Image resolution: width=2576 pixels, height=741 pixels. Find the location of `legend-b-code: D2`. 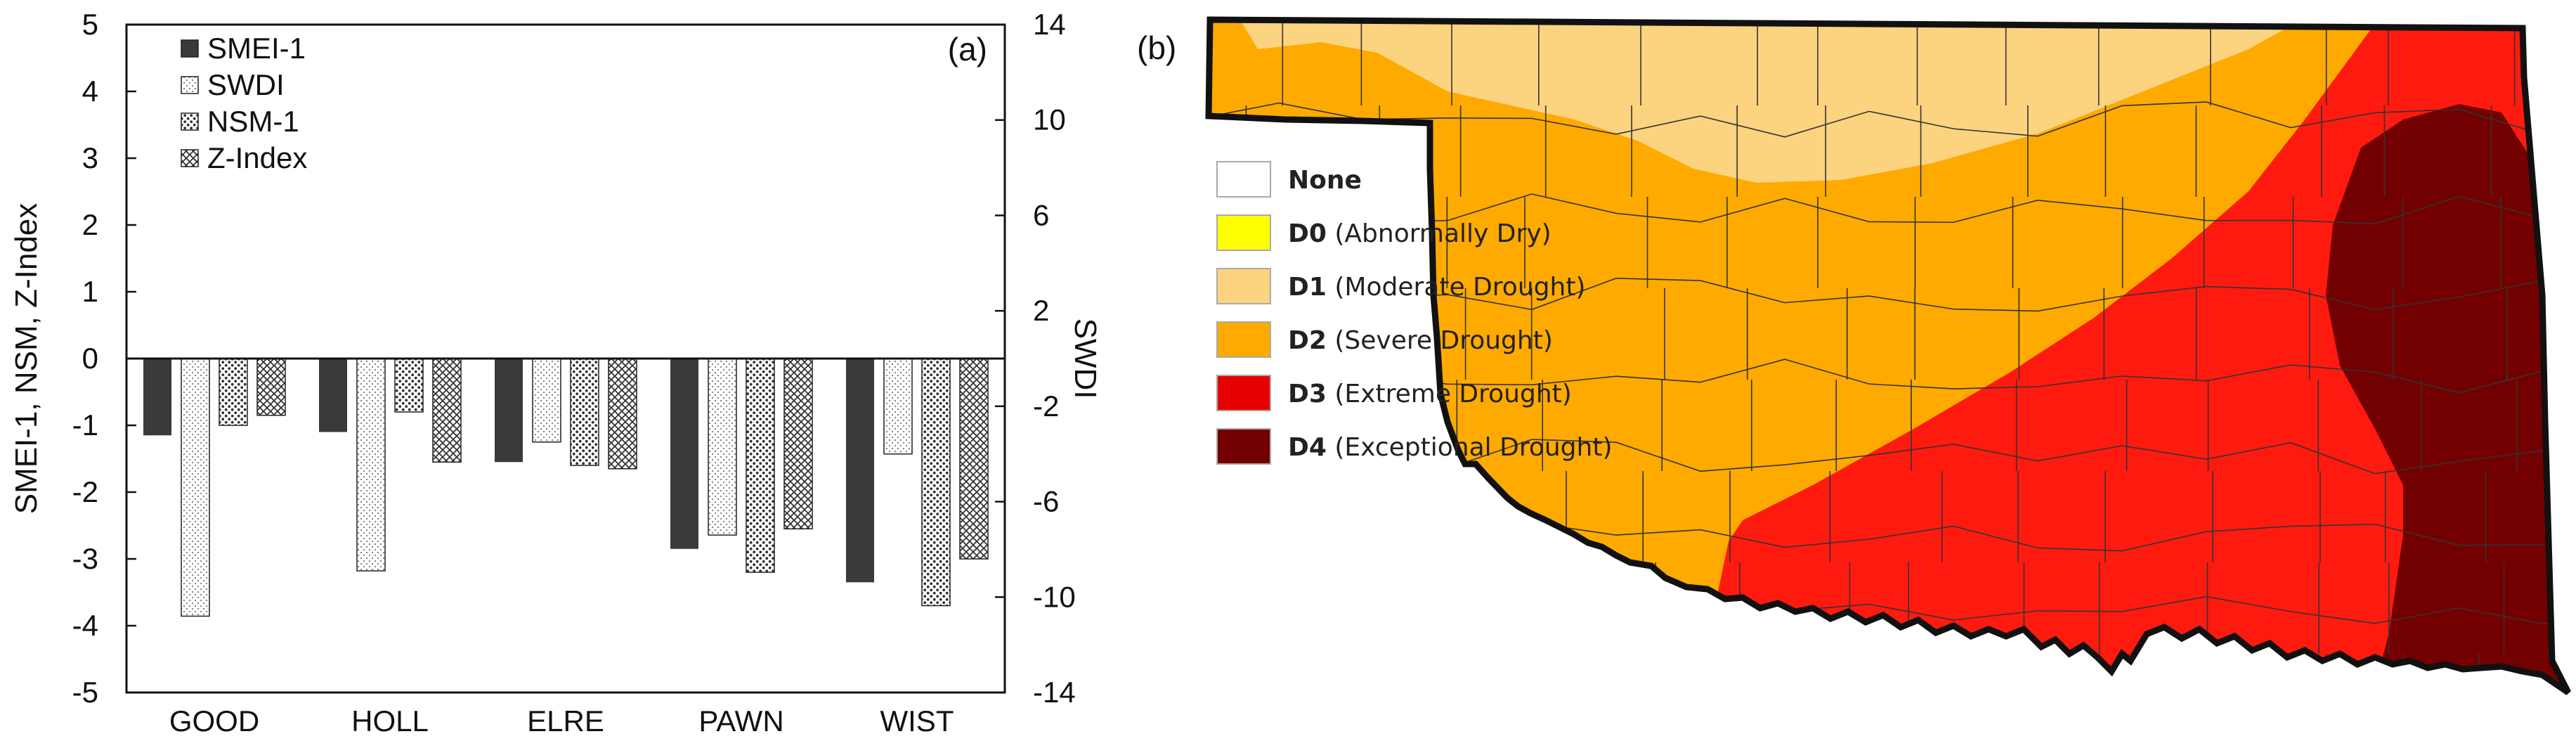

legend-b-code: D2 is located at coordinates (1307, 340).